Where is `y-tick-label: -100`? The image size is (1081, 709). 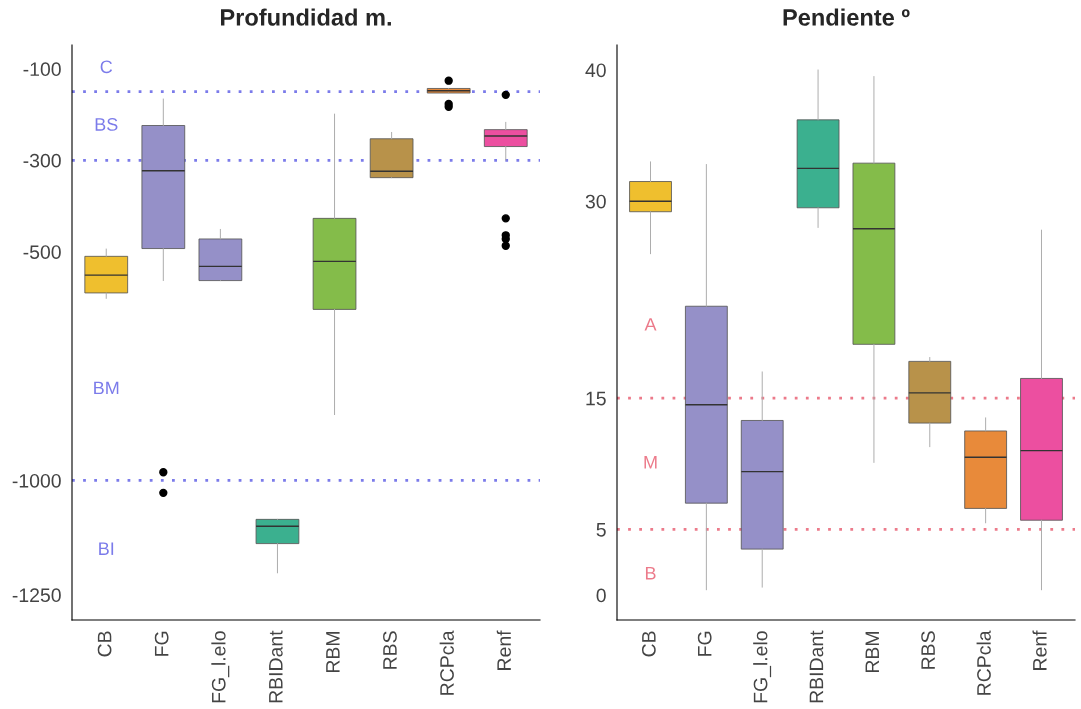
y-tick-label: -100 is located at coordinates (42, 69).